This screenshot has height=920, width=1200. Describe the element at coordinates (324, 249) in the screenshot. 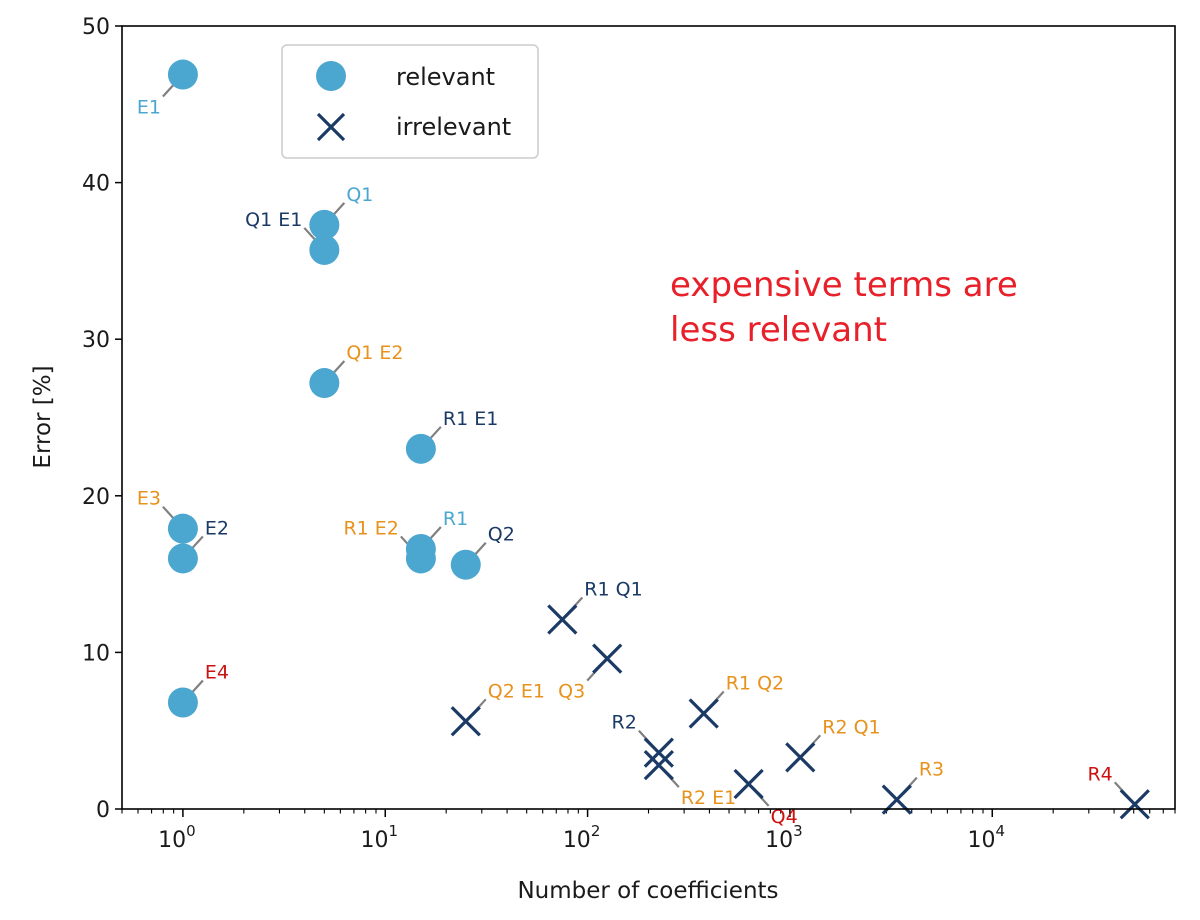

I see `point-q1-e1` at that location.